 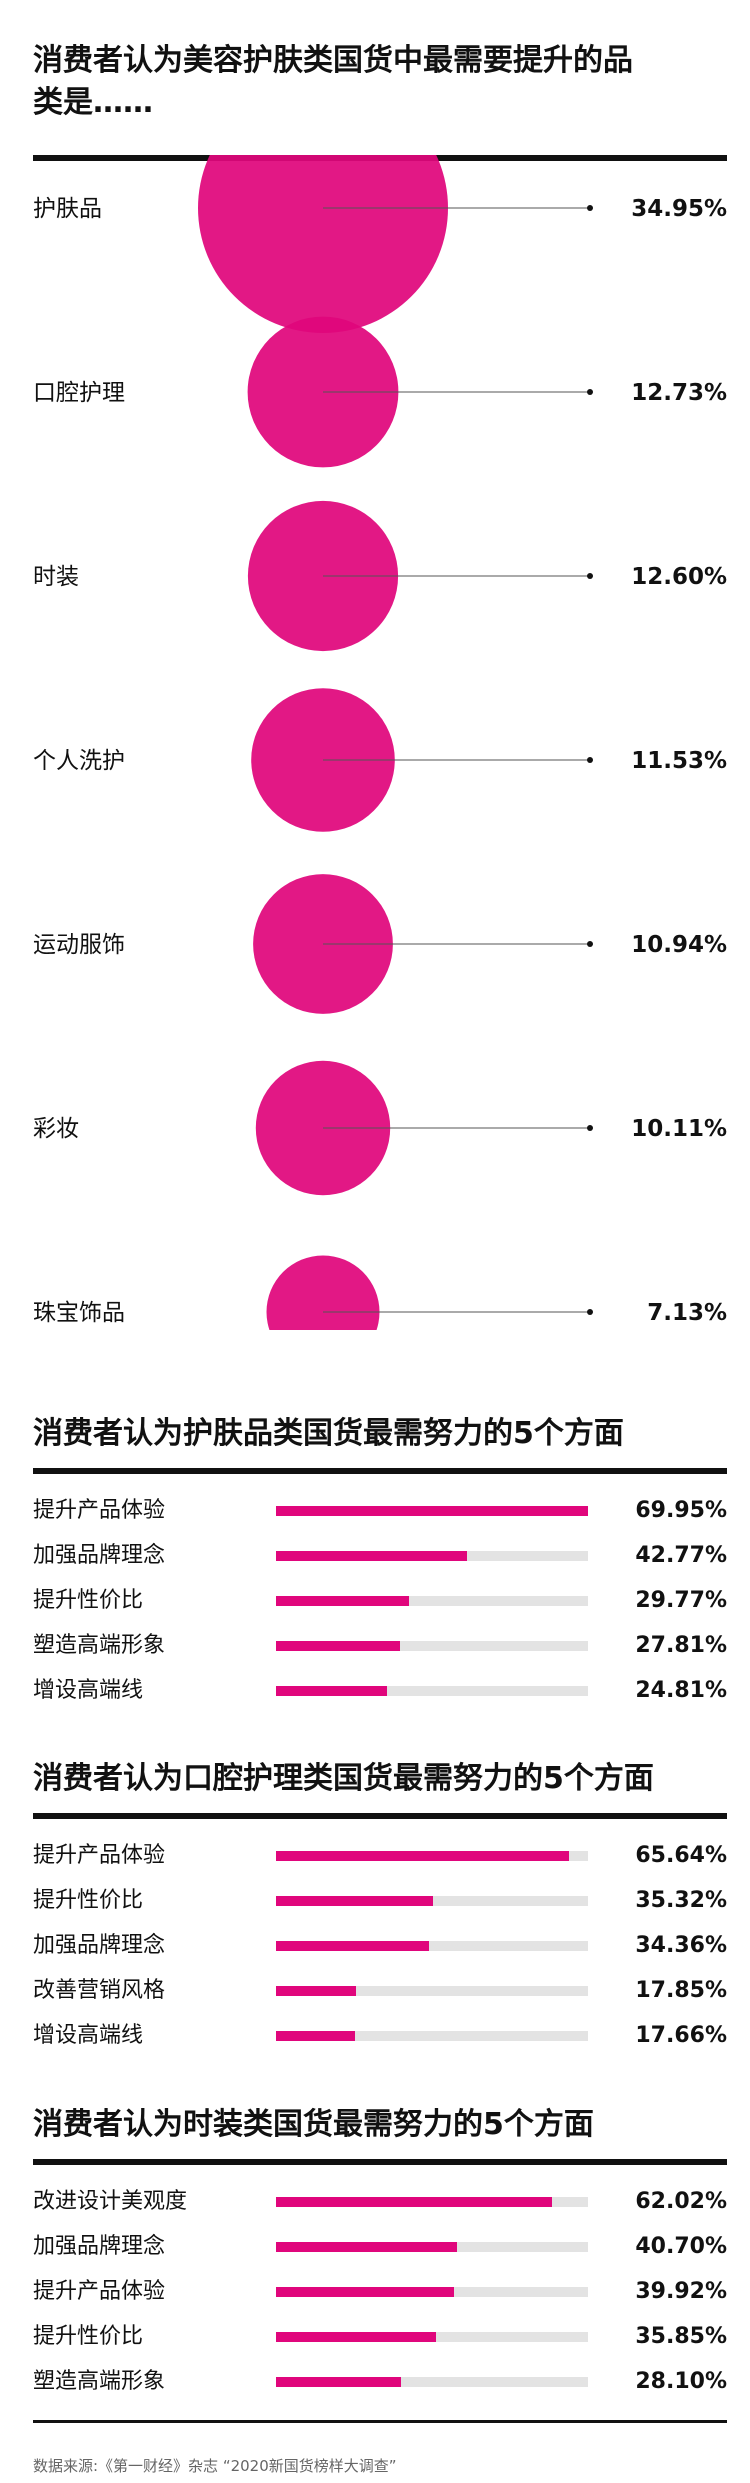 I want to click on value-label: 34.95%, so click(x=679, y=209).